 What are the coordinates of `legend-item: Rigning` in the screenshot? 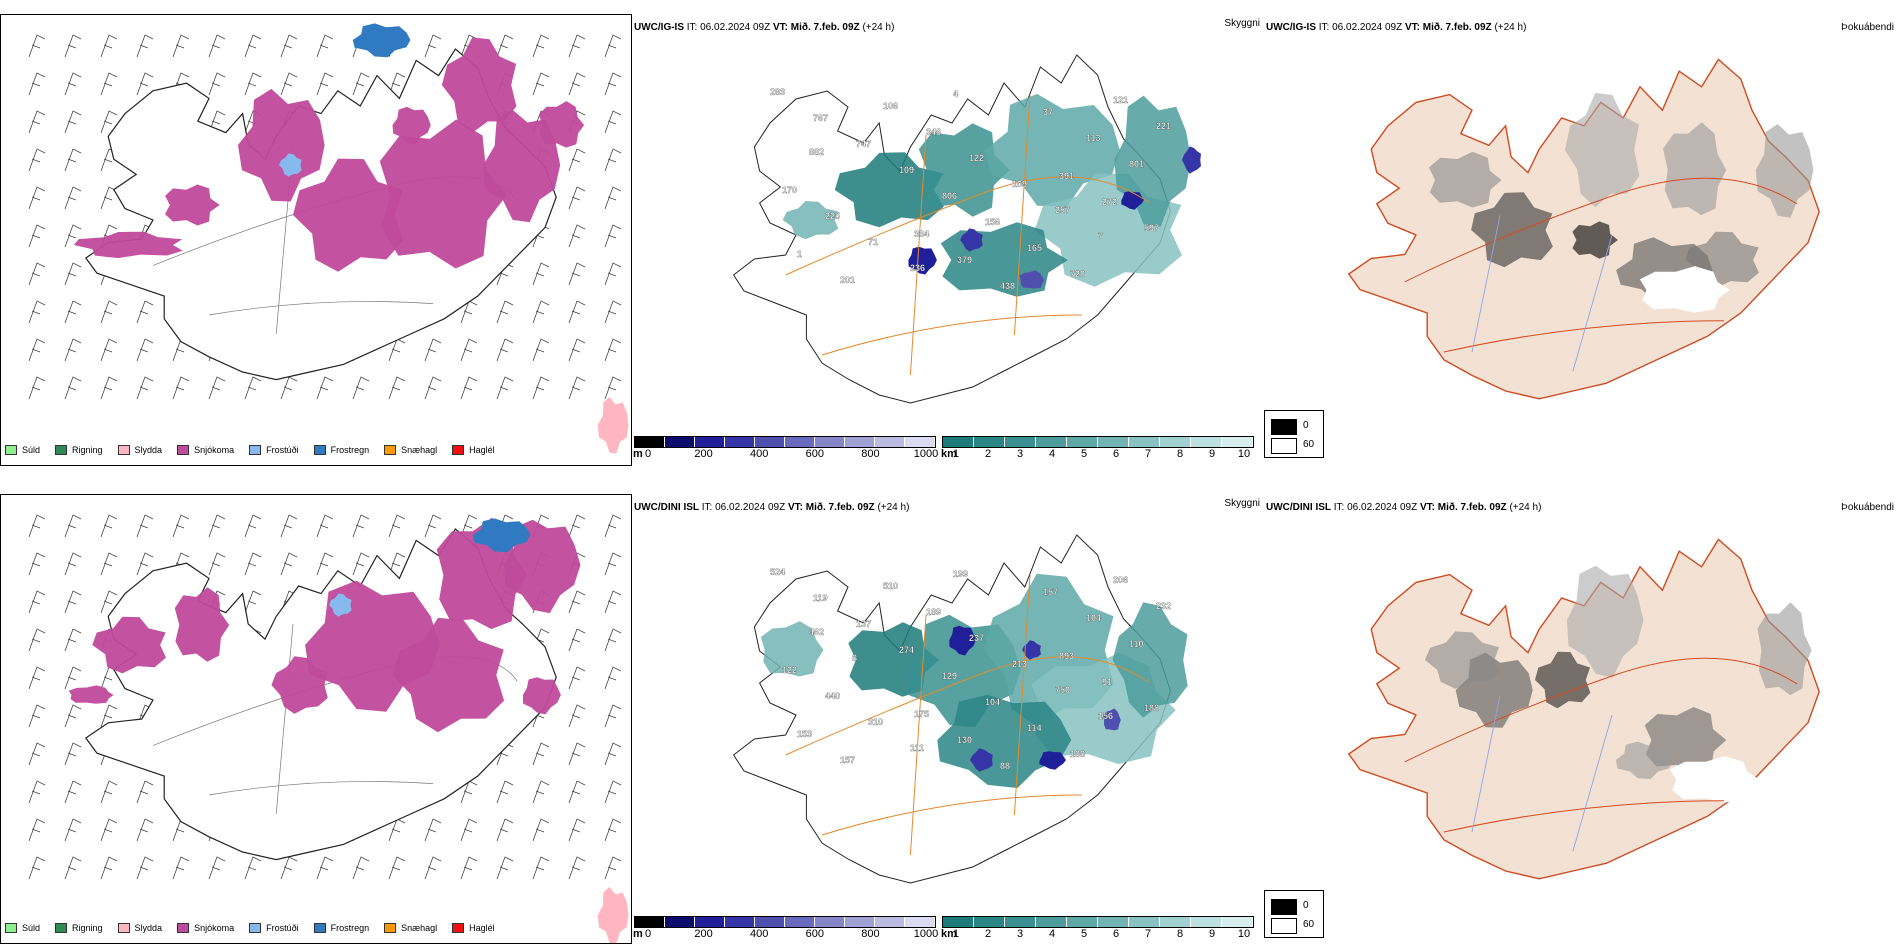 It's located at (79, 450).